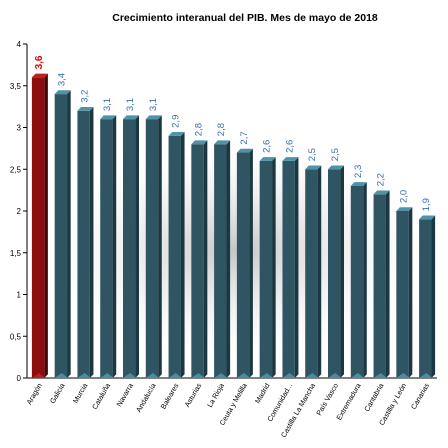  What do you see at coordinates (80, 393) in the screenshot?
I see `x-tick-label: Murcia` at bounding box center [80, 393].